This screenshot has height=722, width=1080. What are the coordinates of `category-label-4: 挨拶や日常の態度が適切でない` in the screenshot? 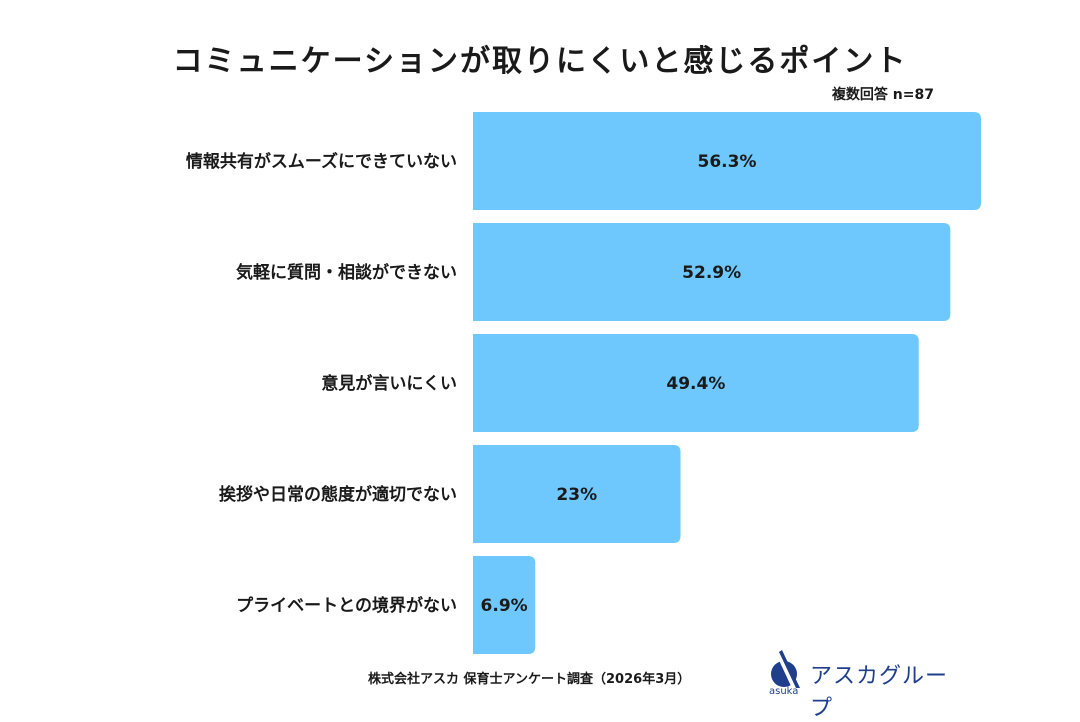 It's located at (338, 494).